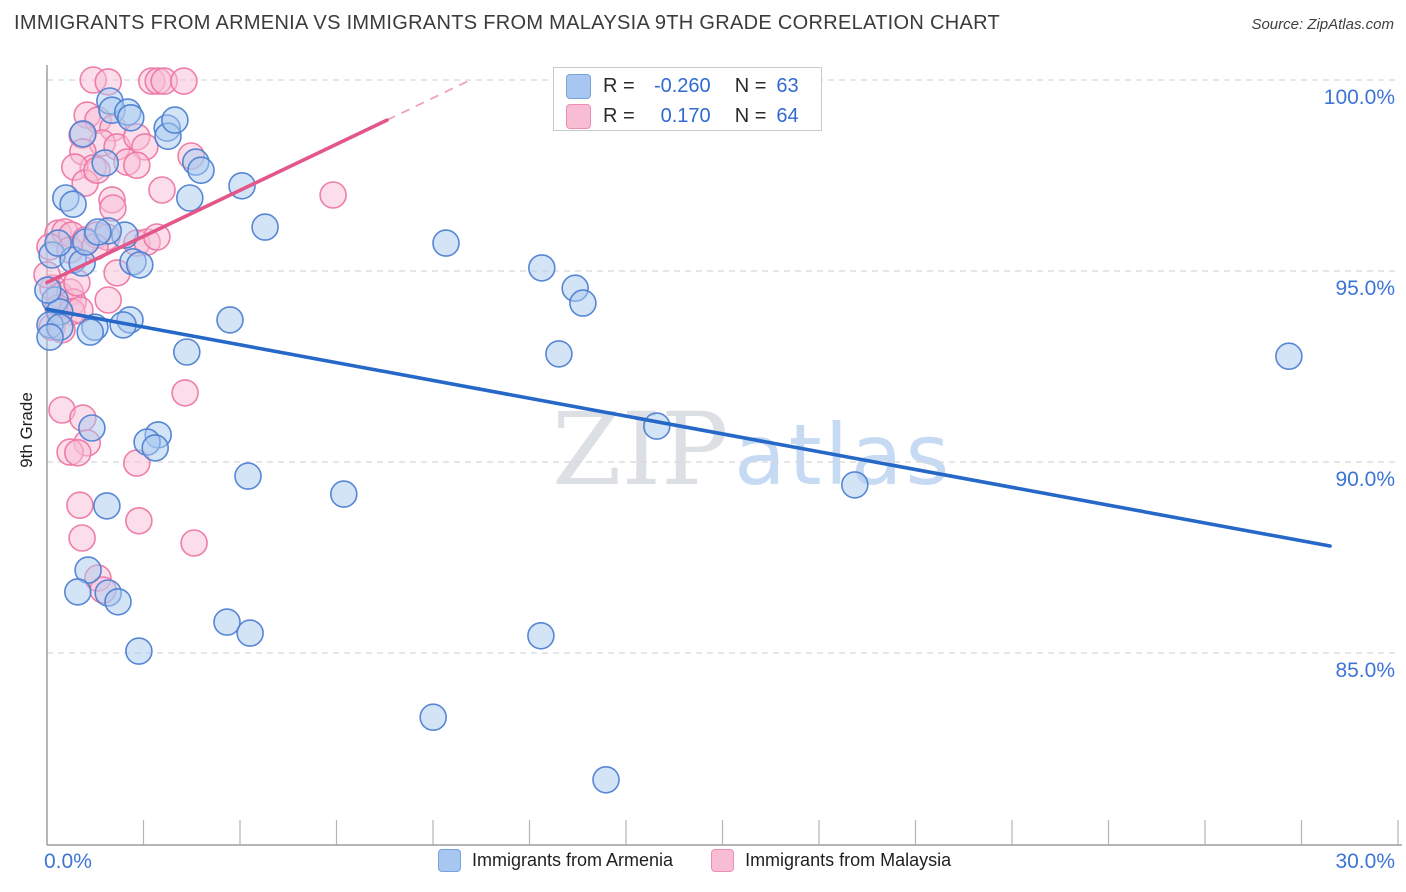 This screenshot has height=892, width=1406. What do you see at coordinates (685, 116) in the screenshot?
I see `r-value-malaysia: 0.170` at bounding box center [685, 116].